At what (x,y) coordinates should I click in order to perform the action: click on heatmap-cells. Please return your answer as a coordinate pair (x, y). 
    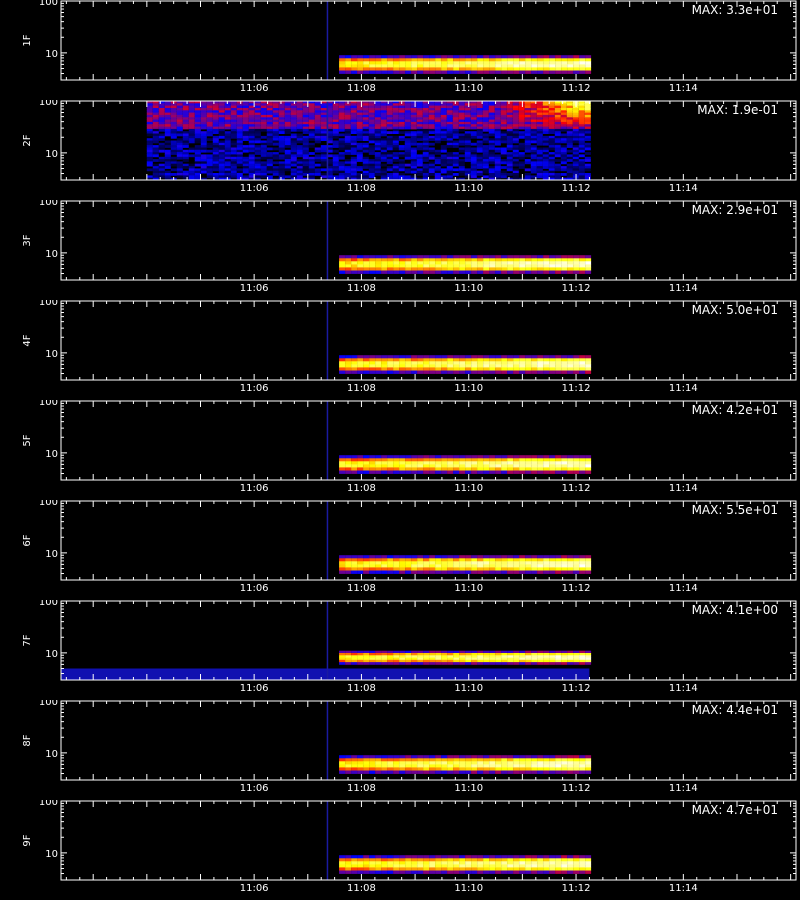
    Looking at the image, I should click on (465, 464).